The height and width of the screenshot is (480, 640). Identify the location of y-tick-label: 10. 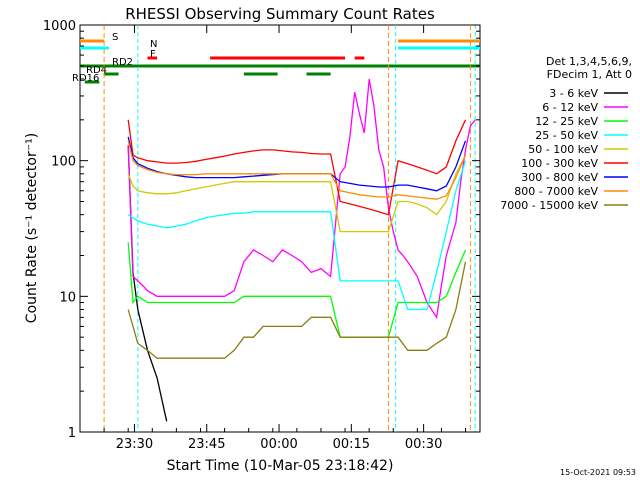
(67, 297).